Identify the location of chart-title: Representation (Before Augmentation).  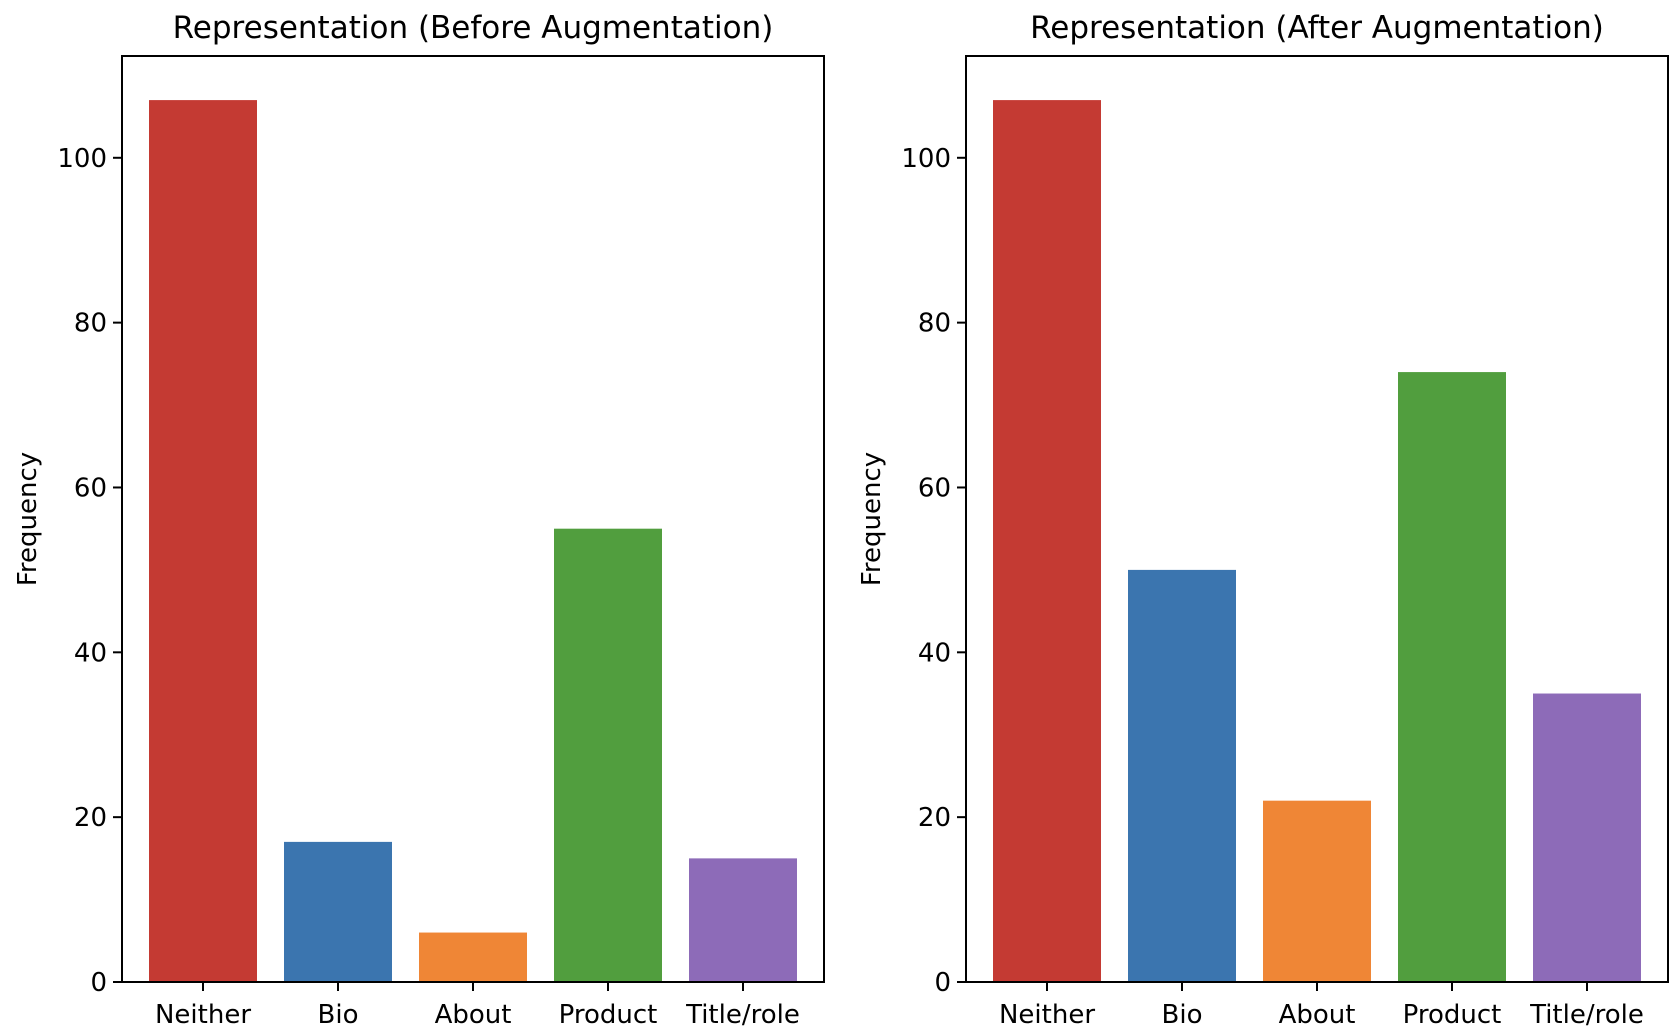
(473, 28).